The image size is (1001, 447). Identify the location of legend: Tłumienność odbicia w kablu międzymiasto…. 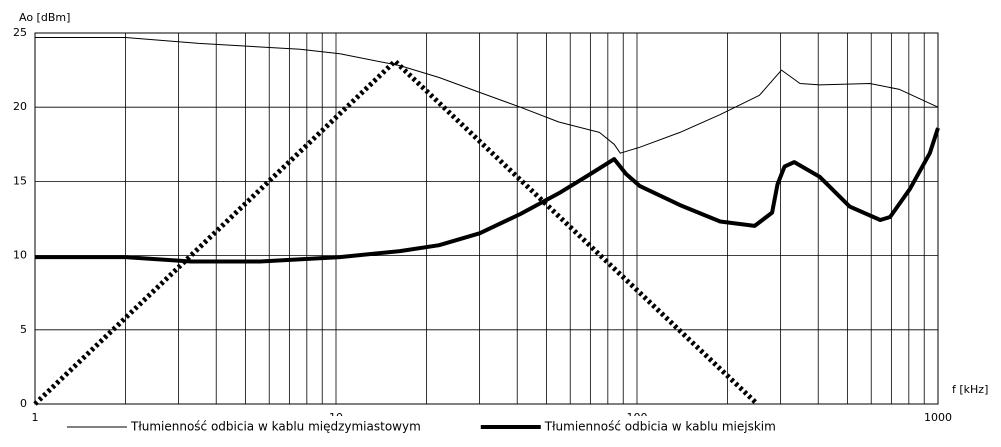
(420, 427).